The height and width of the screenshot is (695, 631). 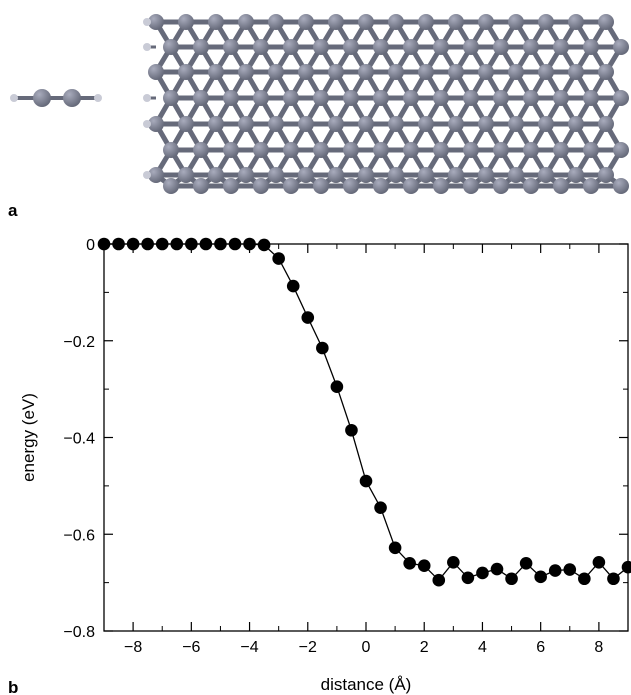 I want to click on x-tick-label: 8, so click(x=598, y=647).